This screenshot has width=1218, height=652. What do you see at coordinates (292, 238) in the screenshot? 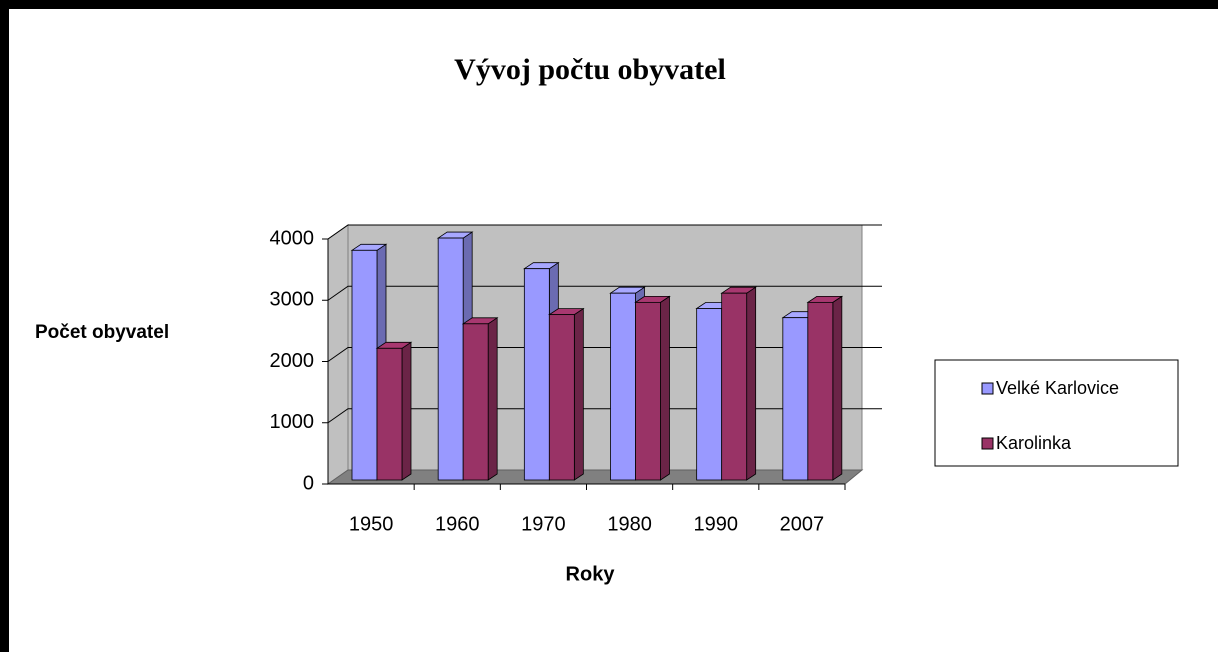
I see `y-tick-label: 4000` at bounding box center [292, 238].